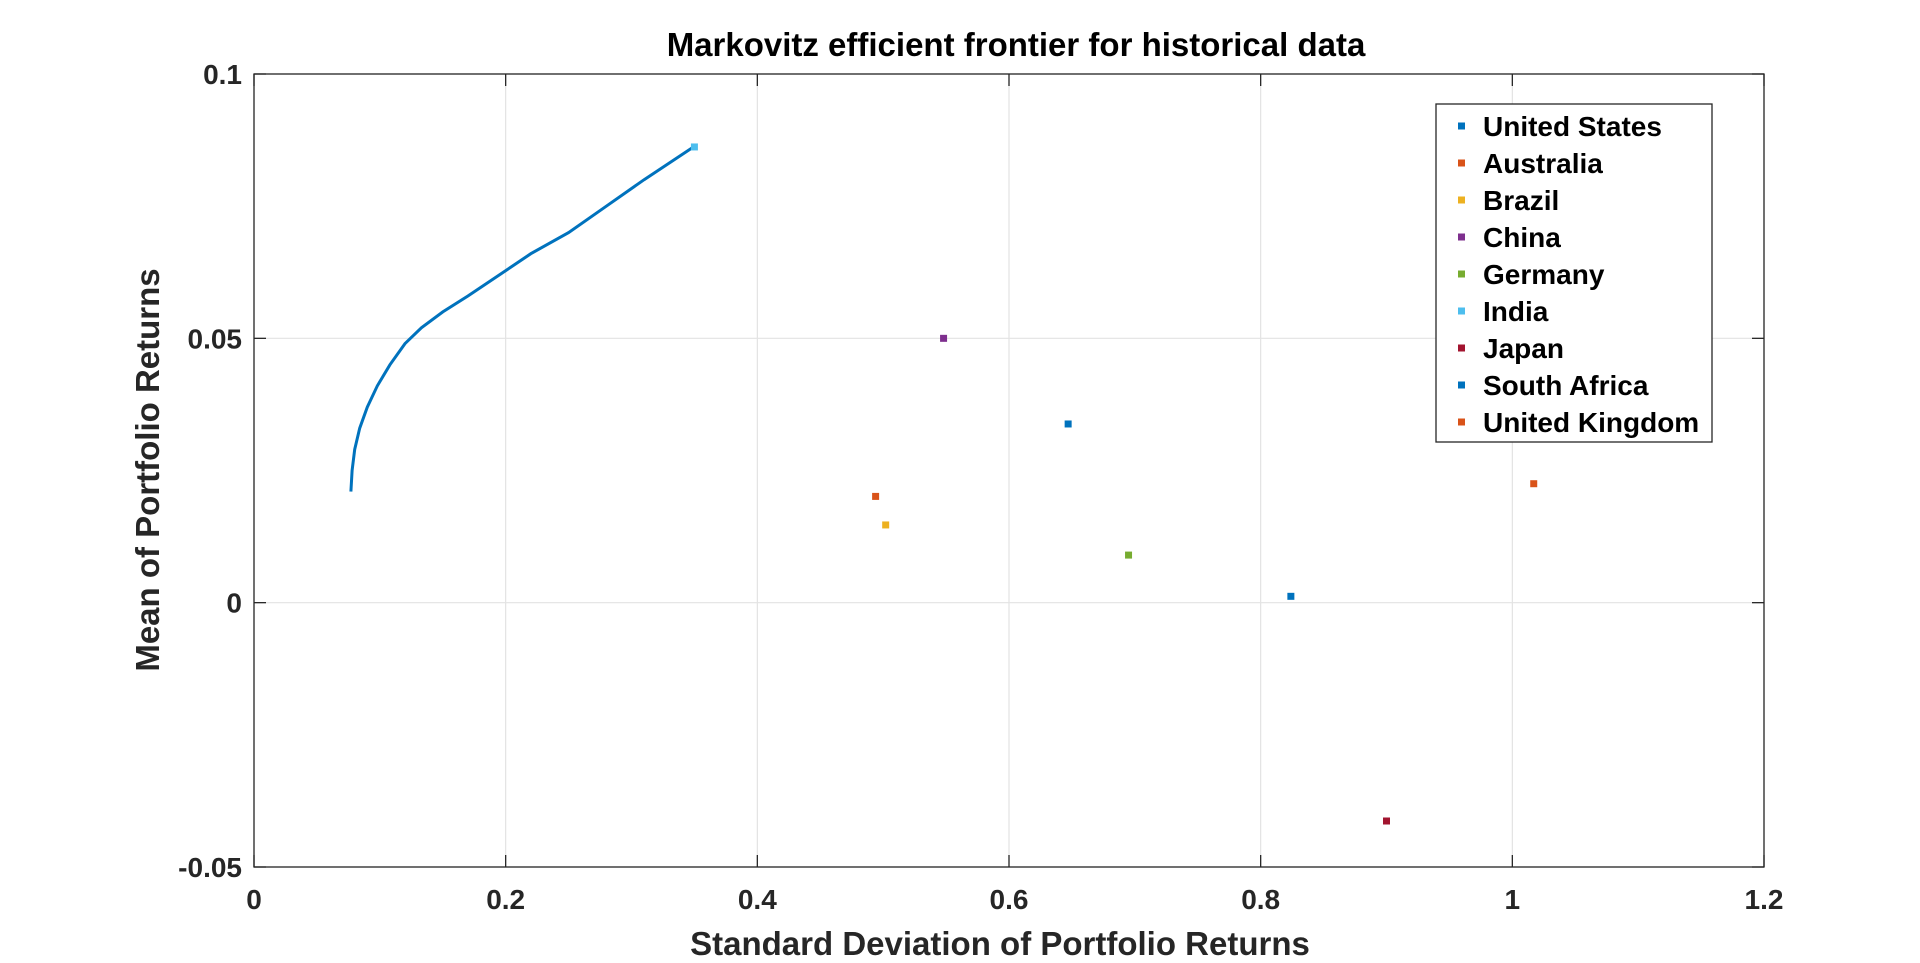 The image size is (1920, 963). I want to click on point-united-kingdom, so click(1534, 484).